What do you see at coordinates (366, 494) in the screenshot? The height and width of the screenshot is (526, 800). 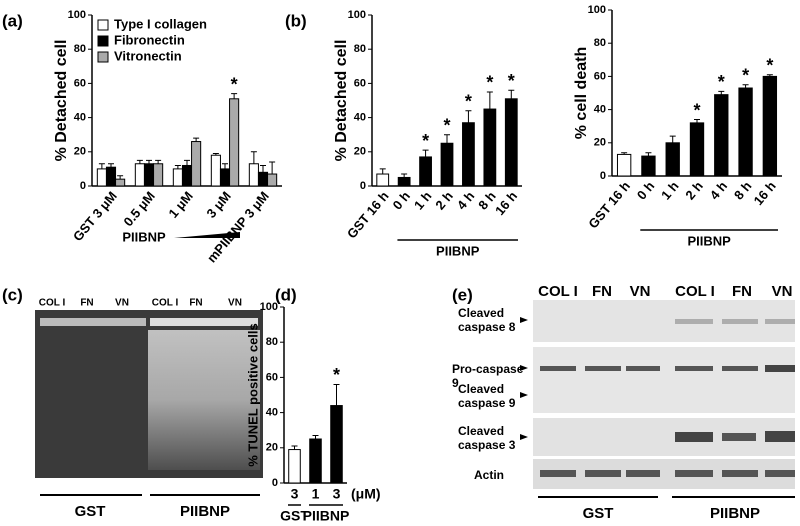 I see `unit-label: (μM)` at bounding box center [366, 494].